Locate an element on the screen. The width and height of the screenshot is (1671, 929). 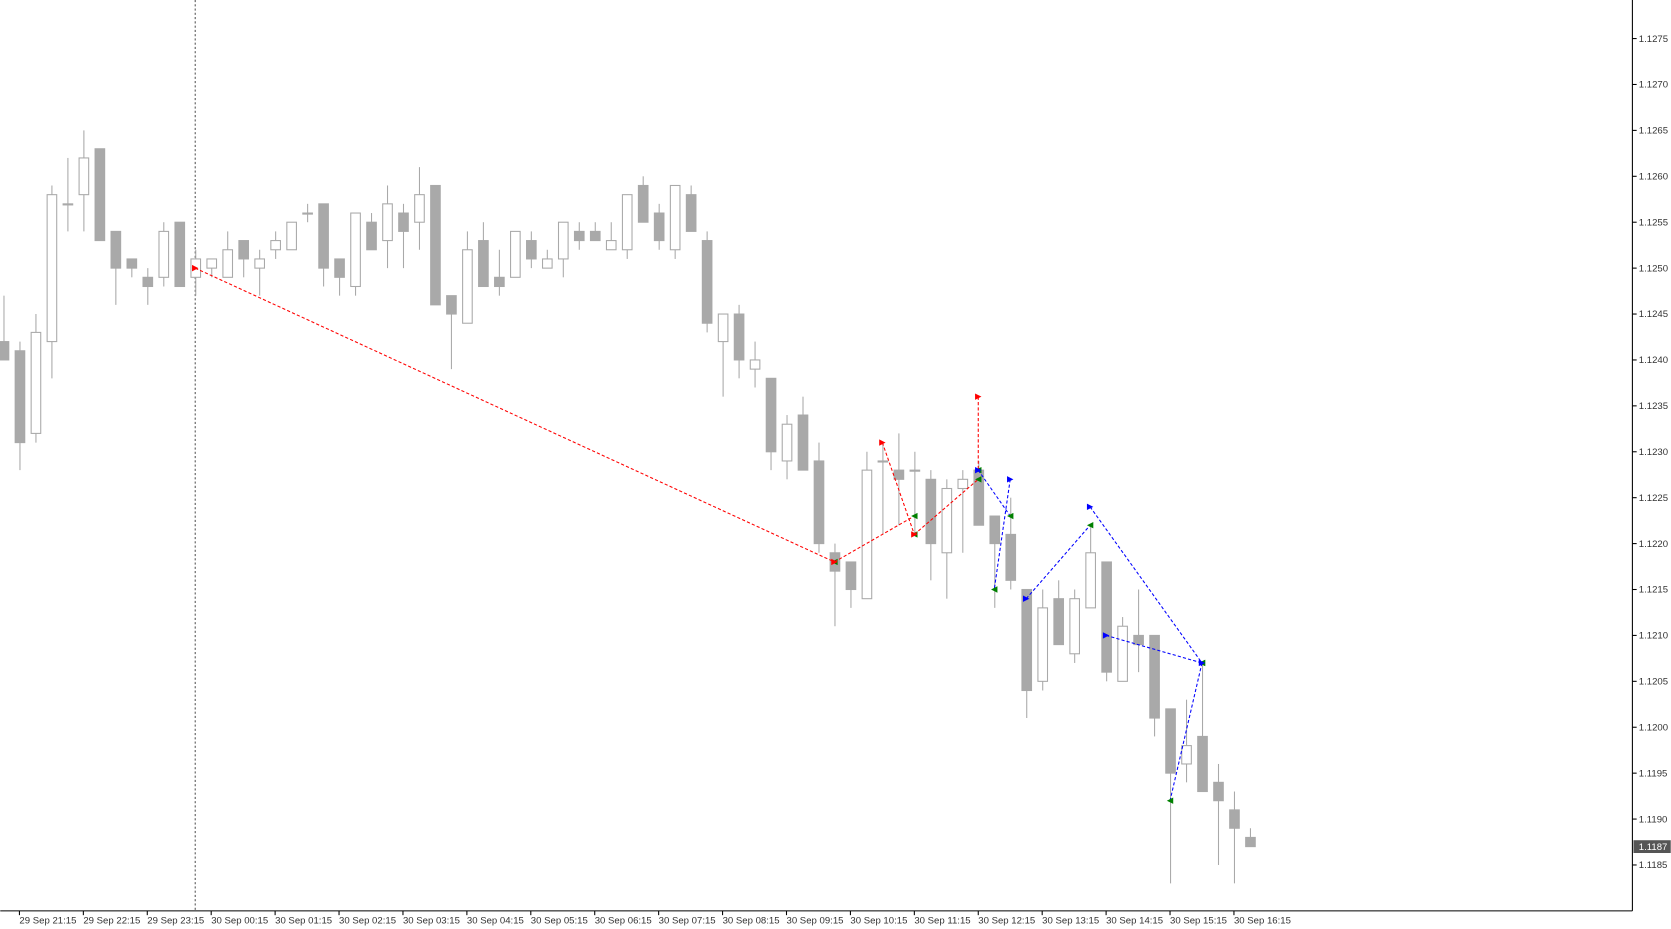
y-tick-label: 1.1245 is located at coordinates (1653, 314).